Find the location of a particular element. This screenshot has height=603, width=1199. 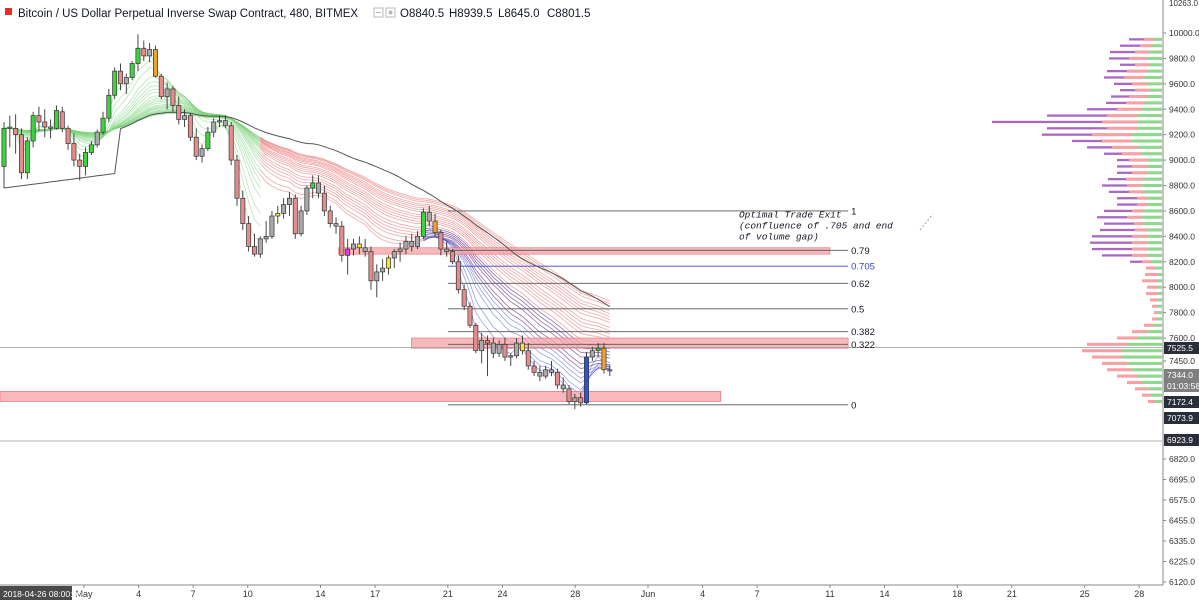

visibility-icon is located at coordinates (390, 12).